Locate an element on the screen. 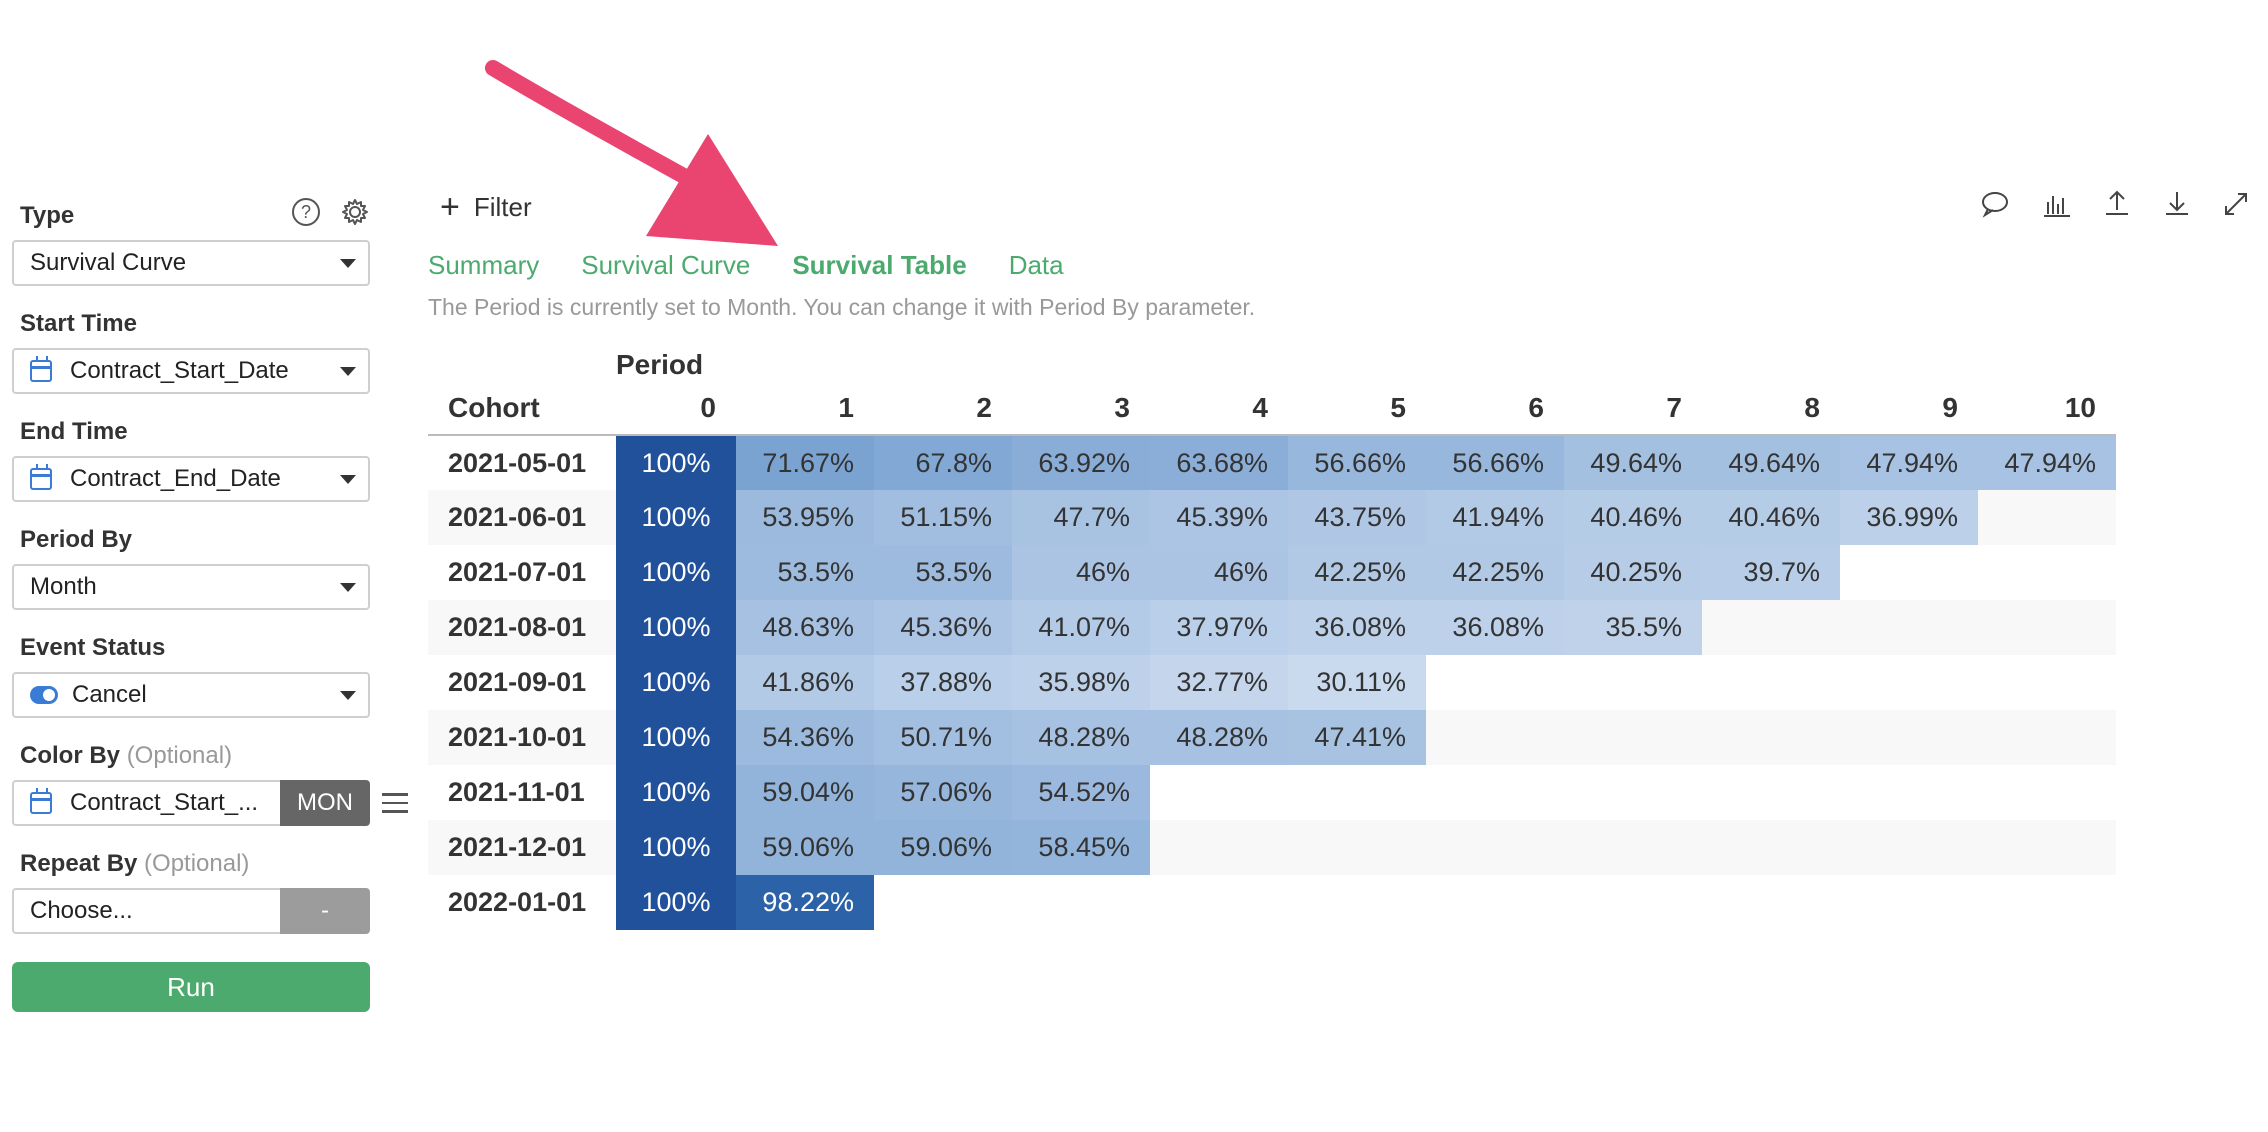 This screenshot has height=1132, width=2268. survival-cell: 48.28% is located at coordinates (1219, 737).